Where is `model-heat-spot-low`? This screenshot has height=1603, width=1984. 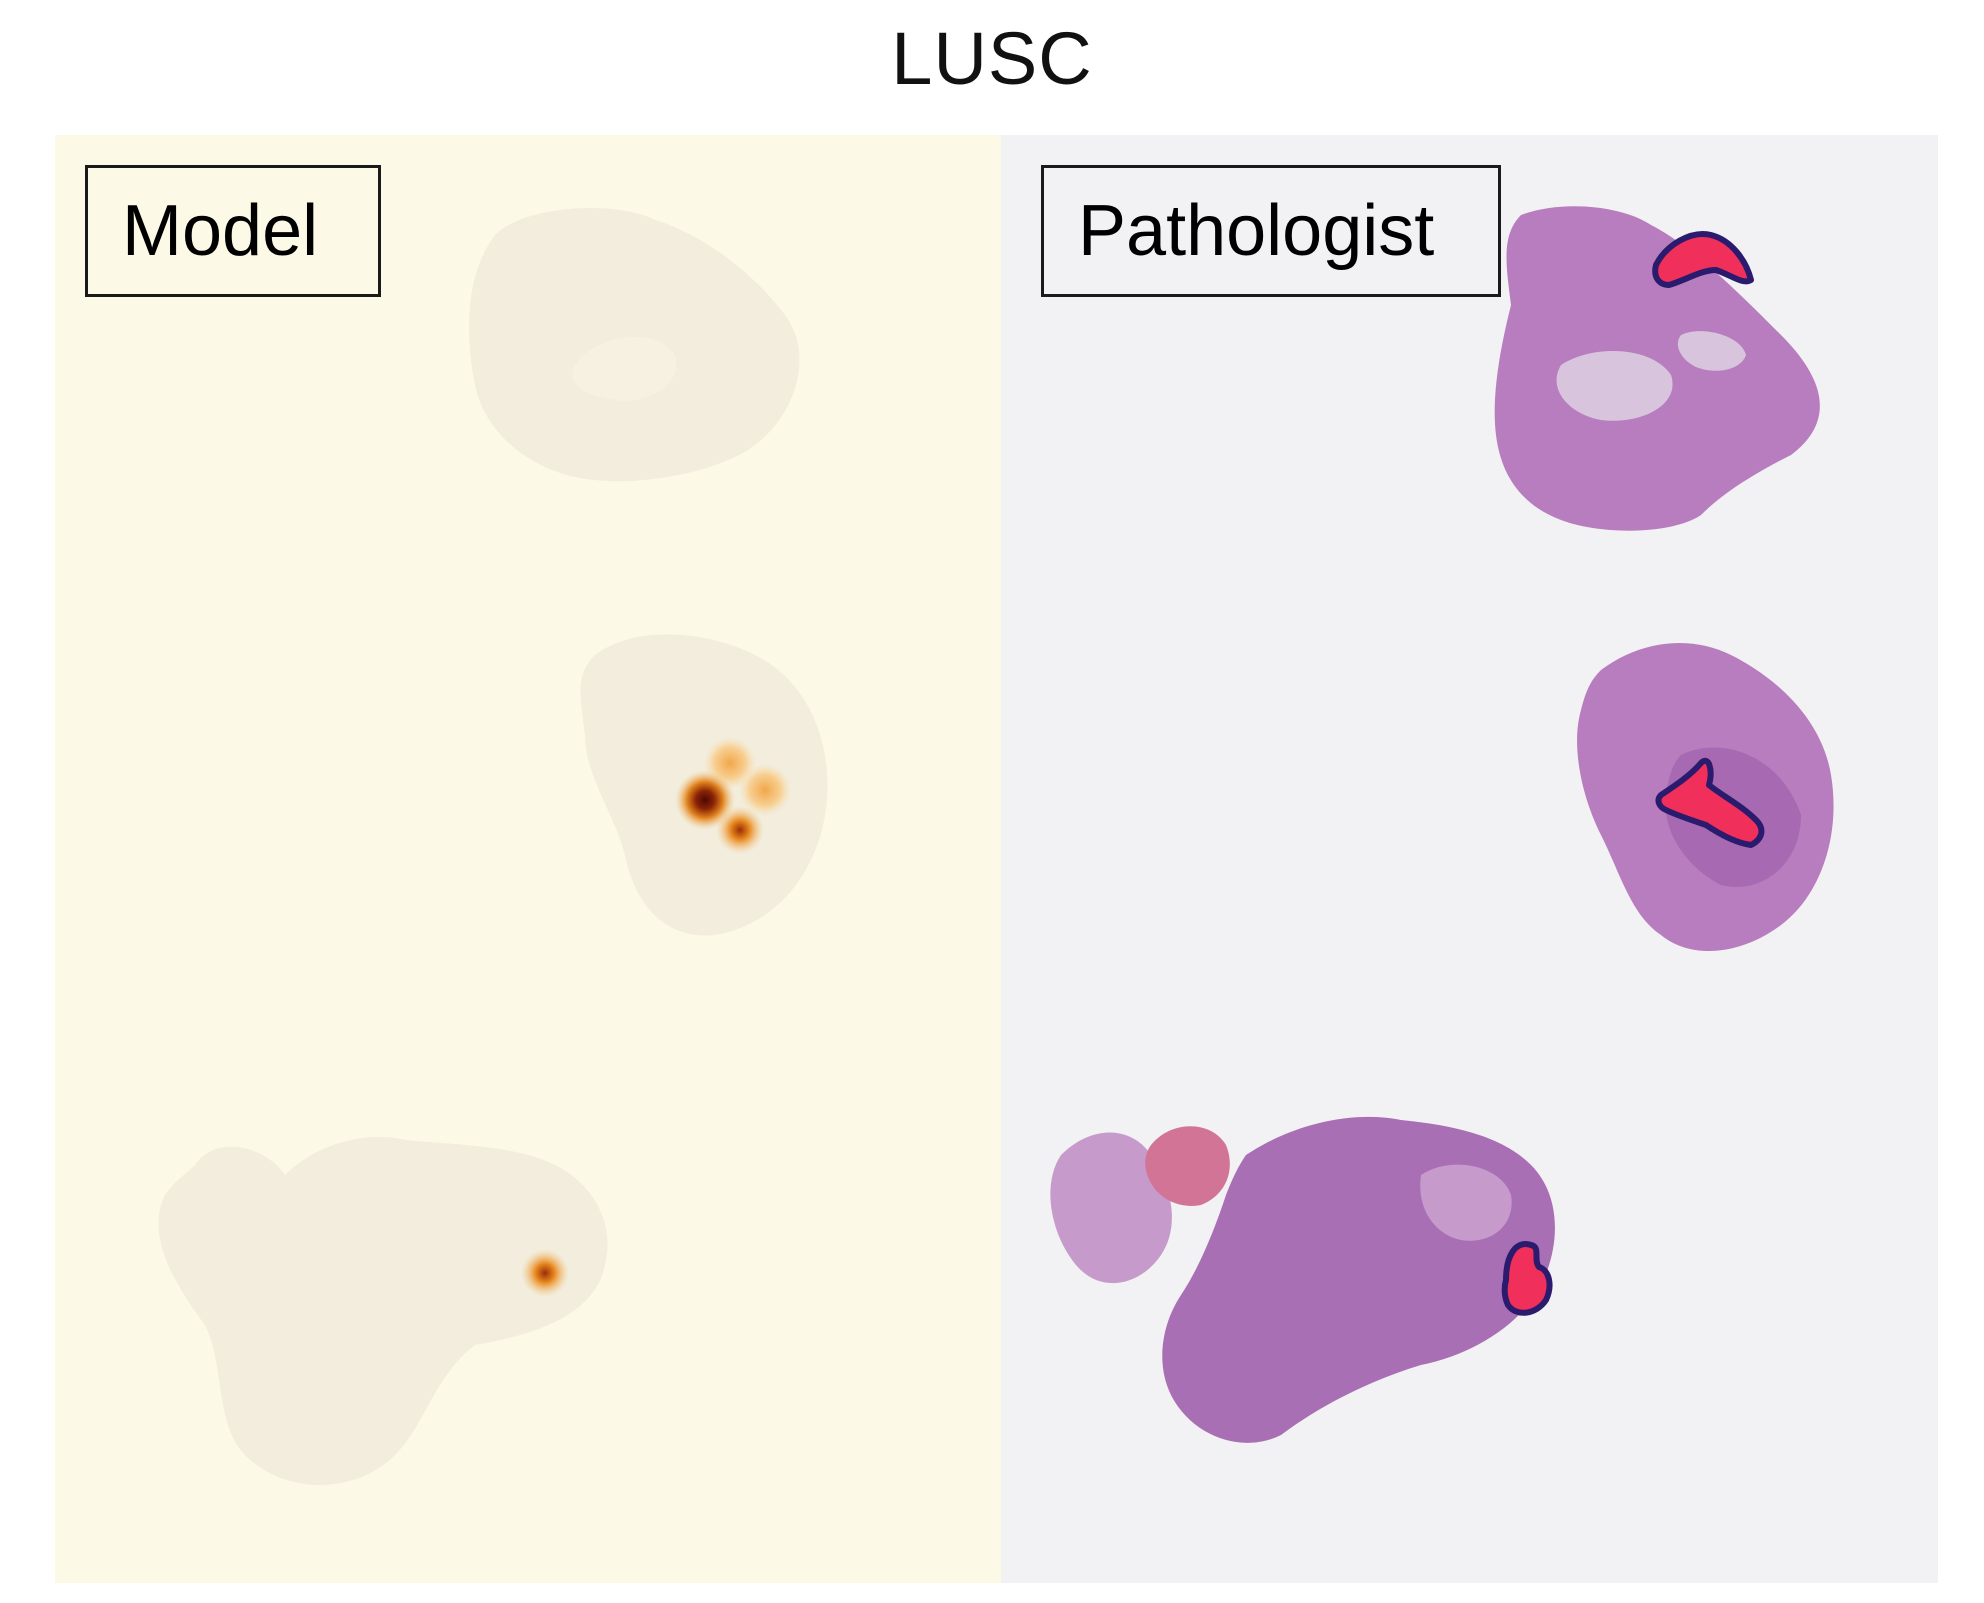 model-heat-spot-low is located at coordinates (765, 790).